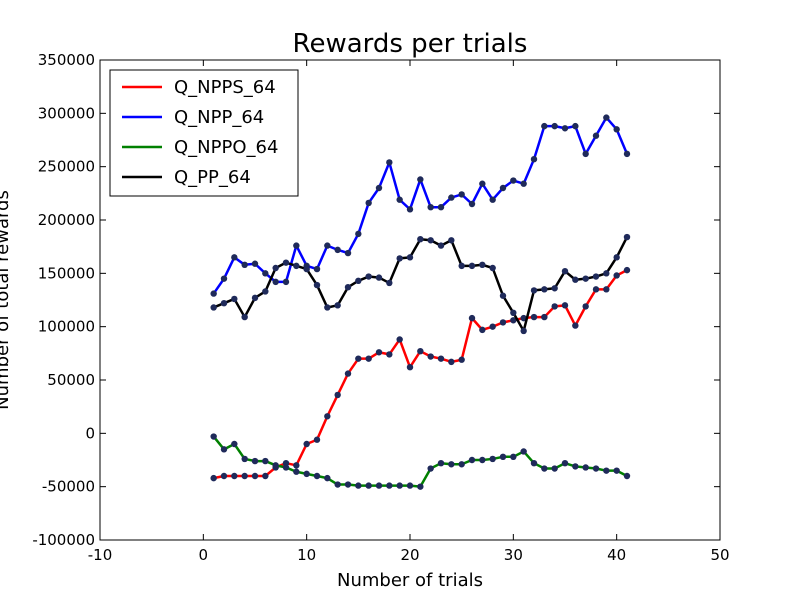  I want to click on y-tick-label: 150000, so click(66, 273).